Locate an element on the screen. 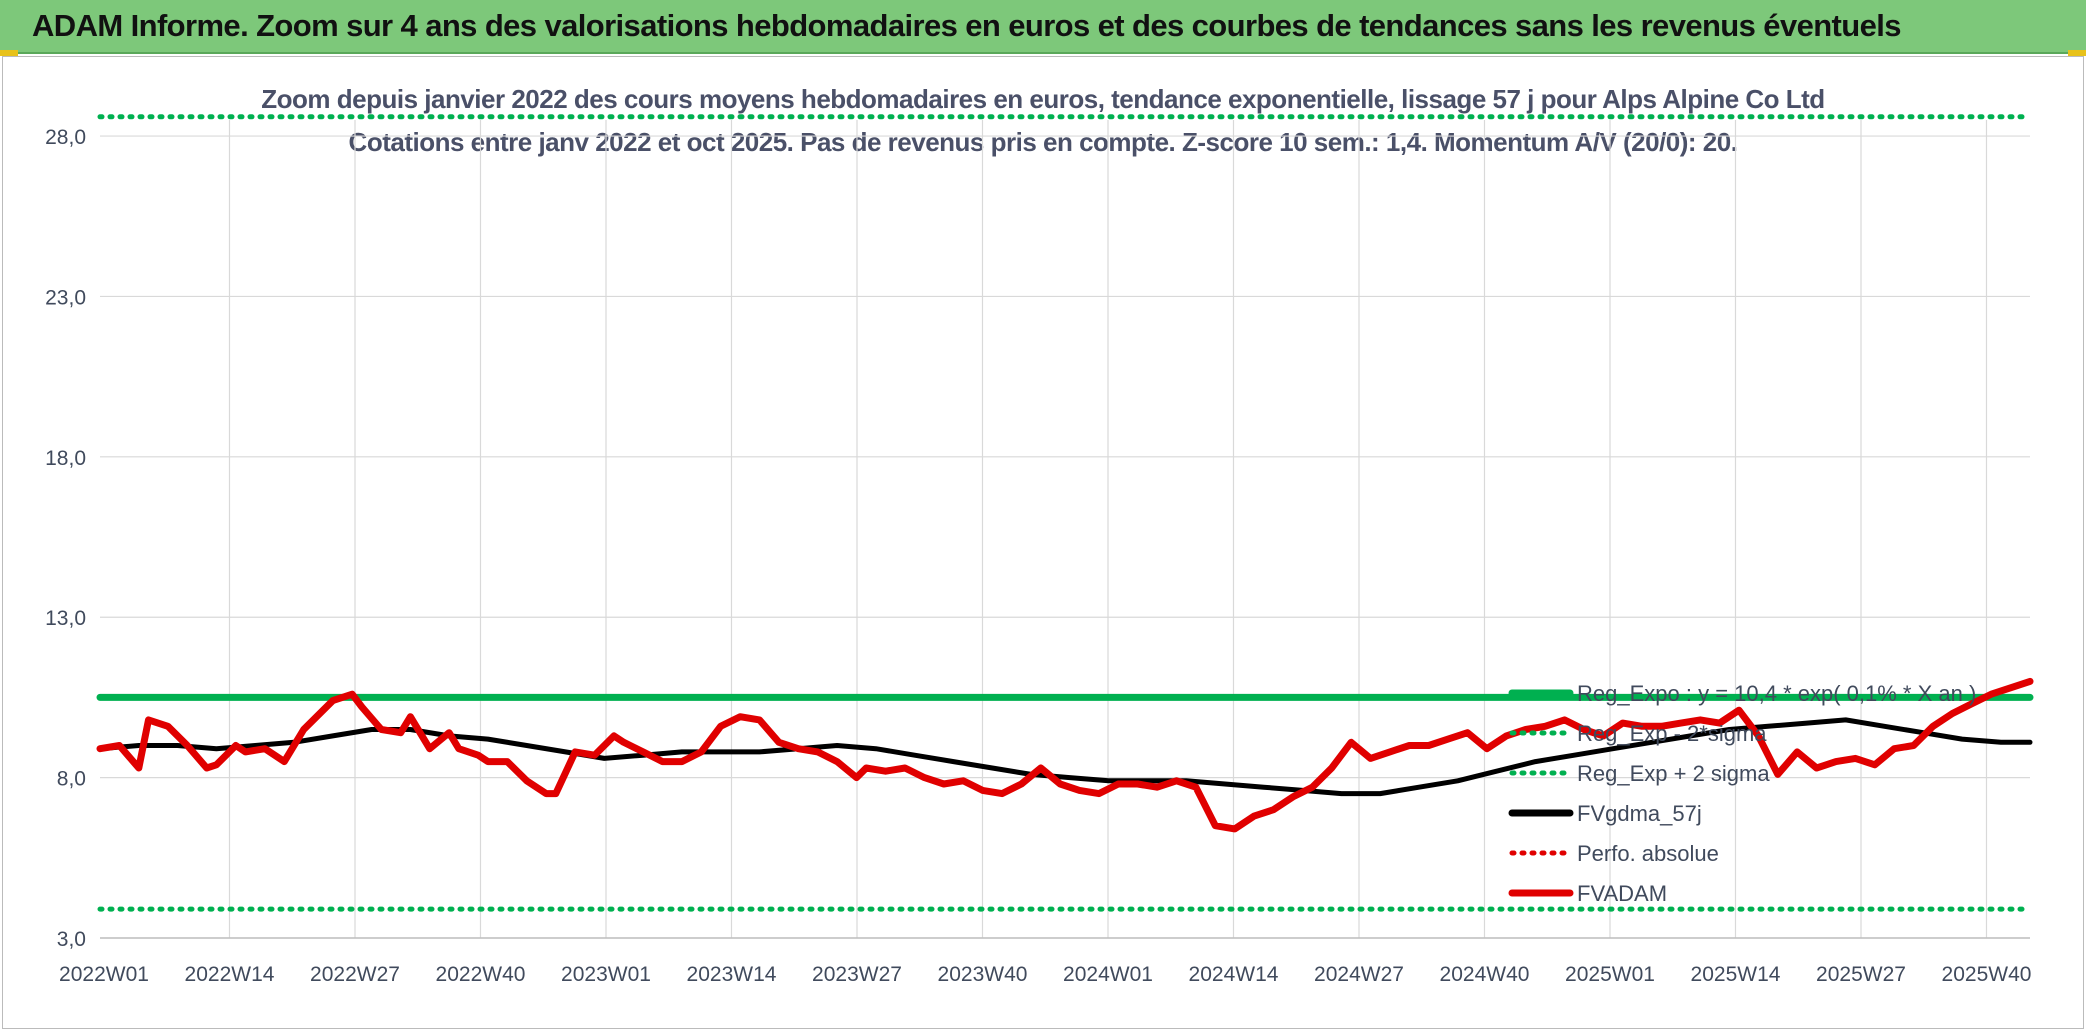 The width and height of the screenshot is (2086, 1031). x-tick-label: 2022W27 is located at coordinates (355, 974).